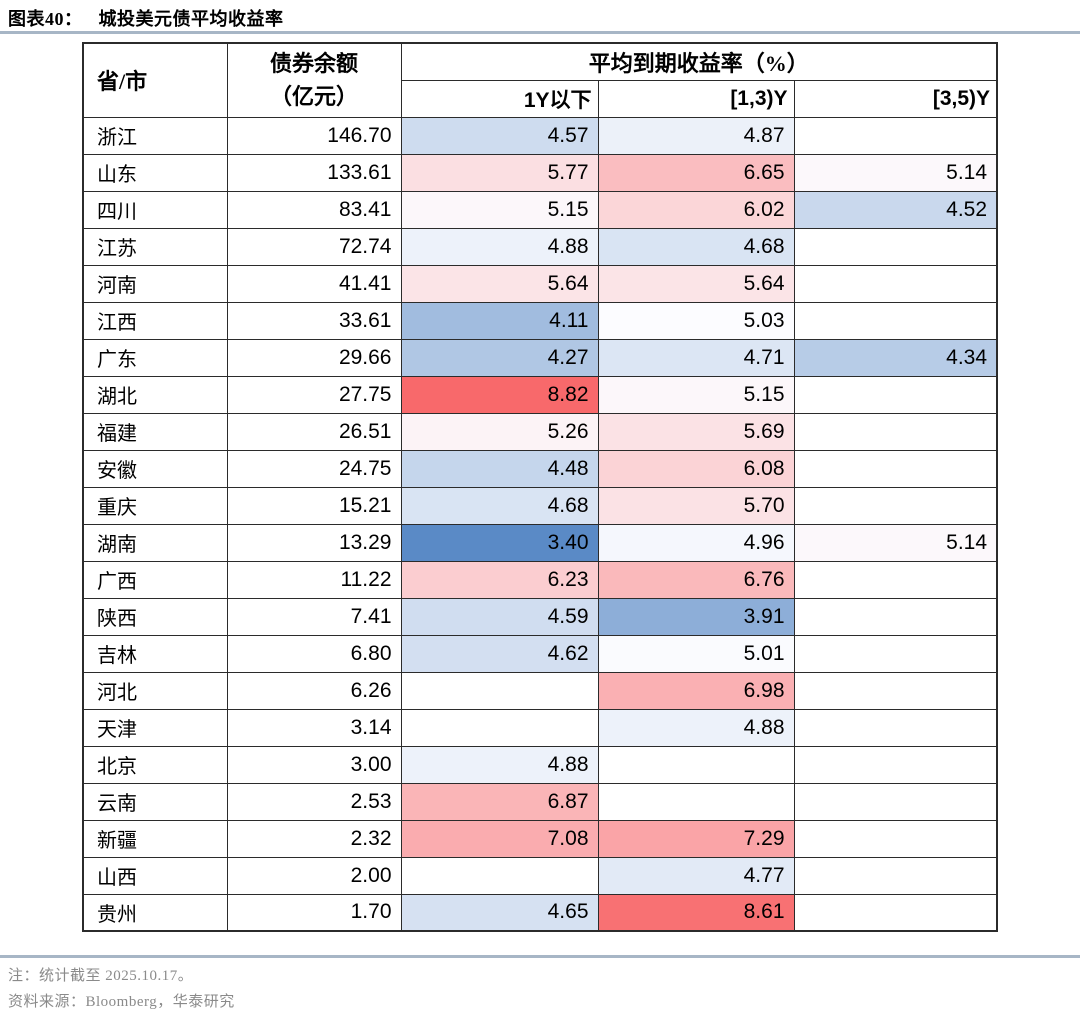 The height and width of the screenshot is (1021, 1080). I want to click on header-cell-province: 省/市, so click(155, 80).